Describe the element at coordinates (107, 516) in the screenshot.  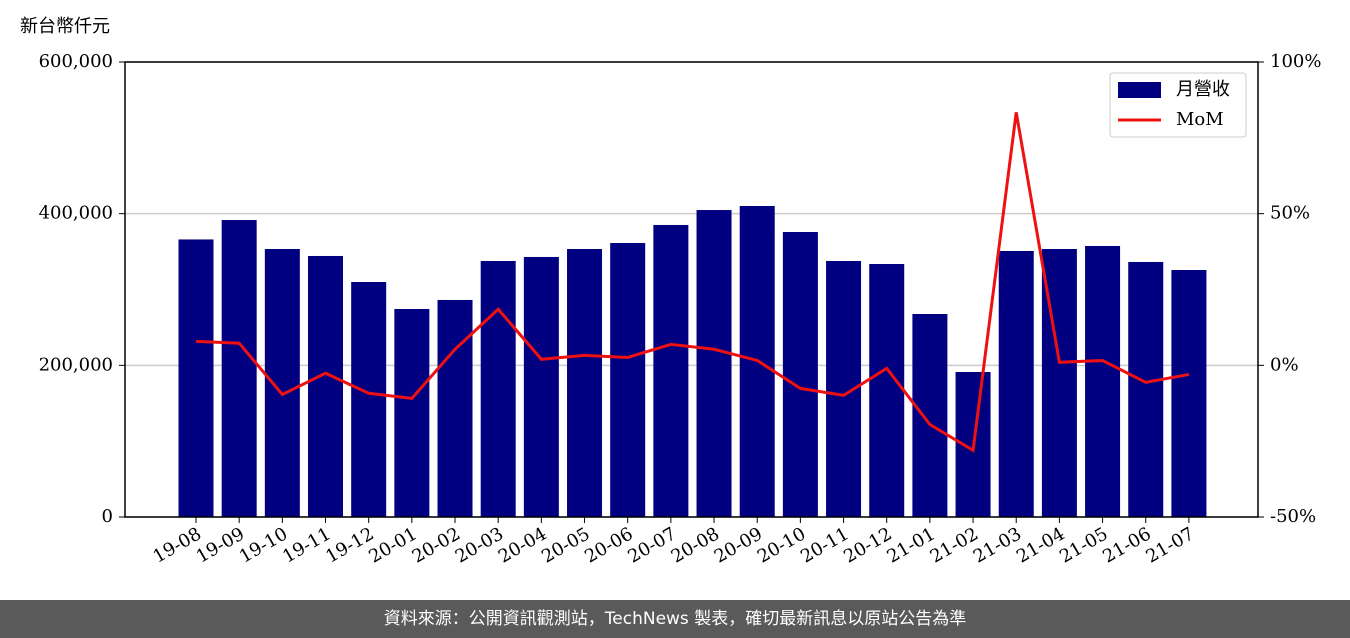
I see `y-tick-label: 0` at that location.